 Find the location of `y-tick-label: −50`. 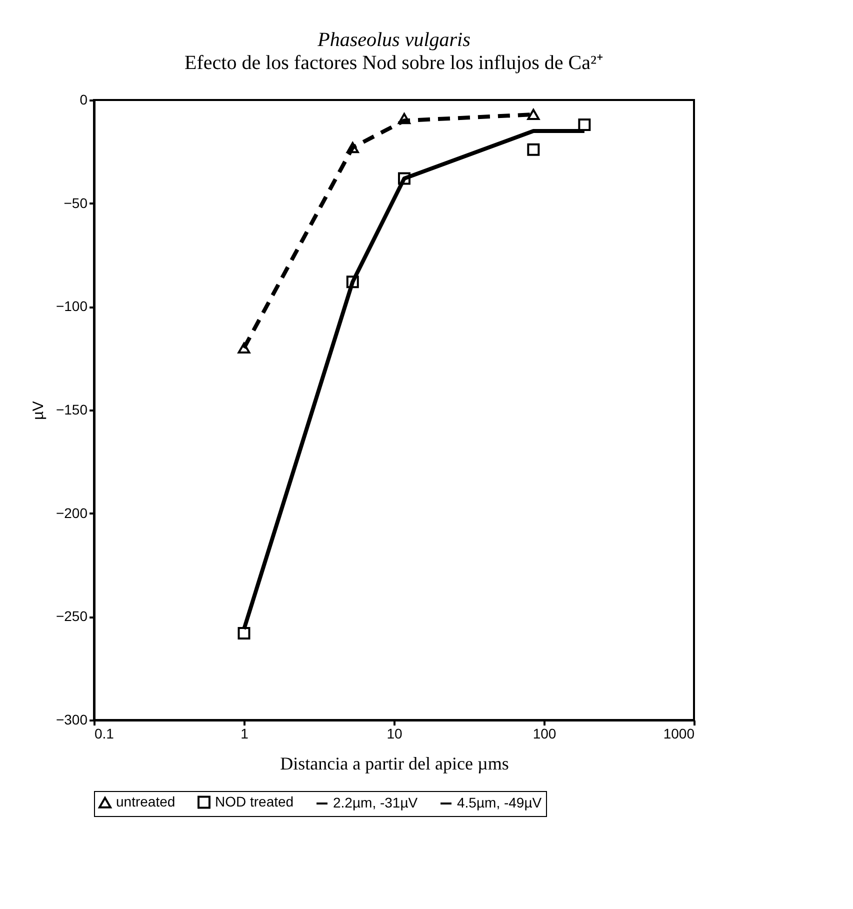

y-tick-label: −50 is located at coordinates (76, 202).